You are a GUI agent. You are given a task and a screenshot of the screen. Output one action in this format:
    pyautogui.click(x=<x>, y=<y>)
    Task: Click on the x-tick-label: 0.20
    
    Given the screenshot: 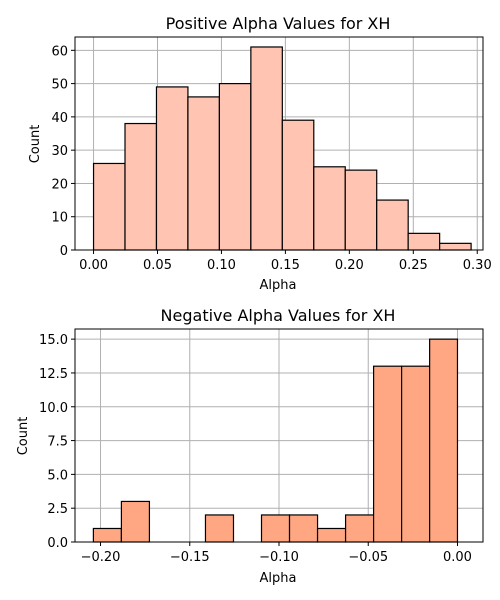 What is the action you would take?
    pyautogui.click(x=349, y=265)
    